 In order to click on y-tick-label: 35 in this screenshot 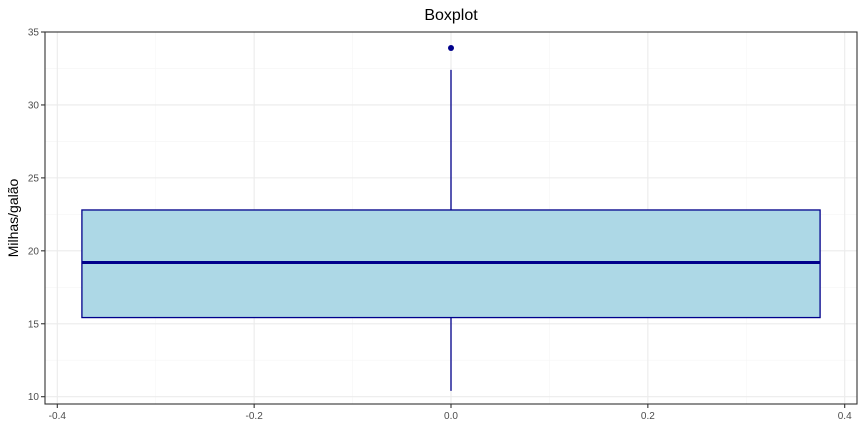, I will do `click(34, 33)`.